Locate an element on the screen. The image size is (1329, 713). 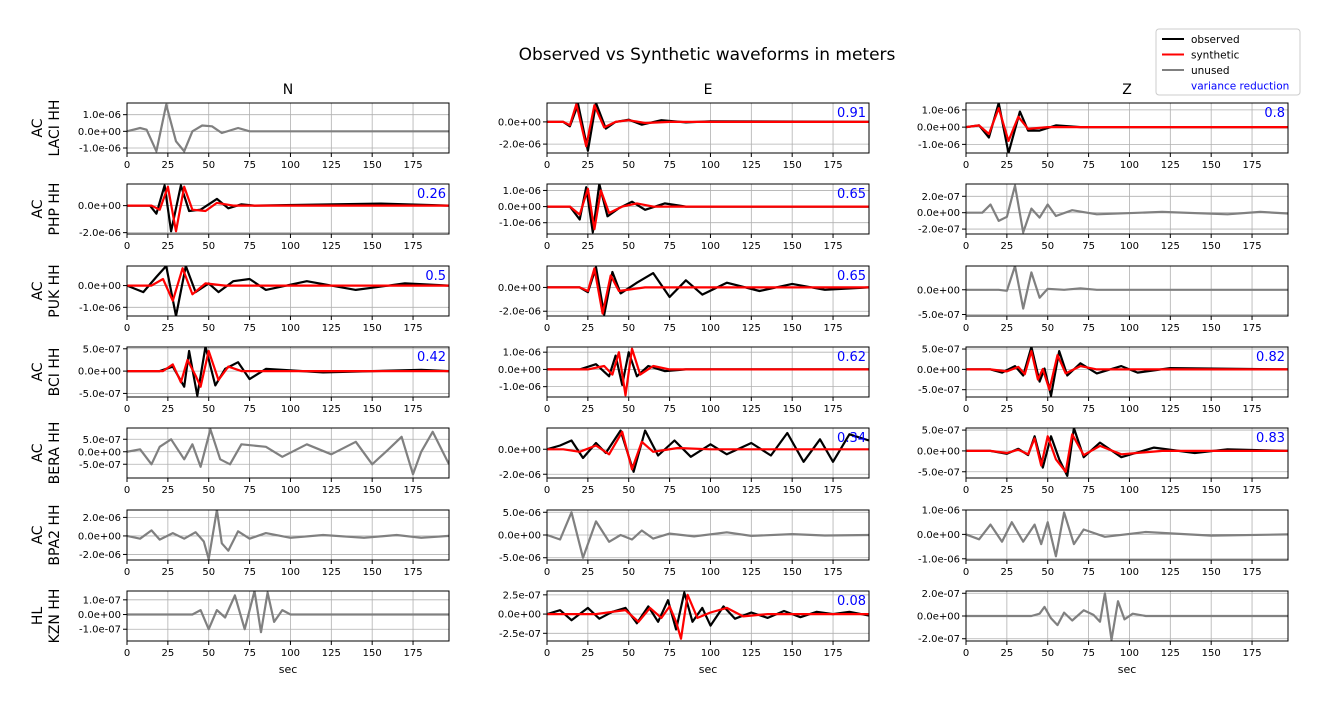
y-tick-label: 2.5e-07 is located at coordinates (522, 595).